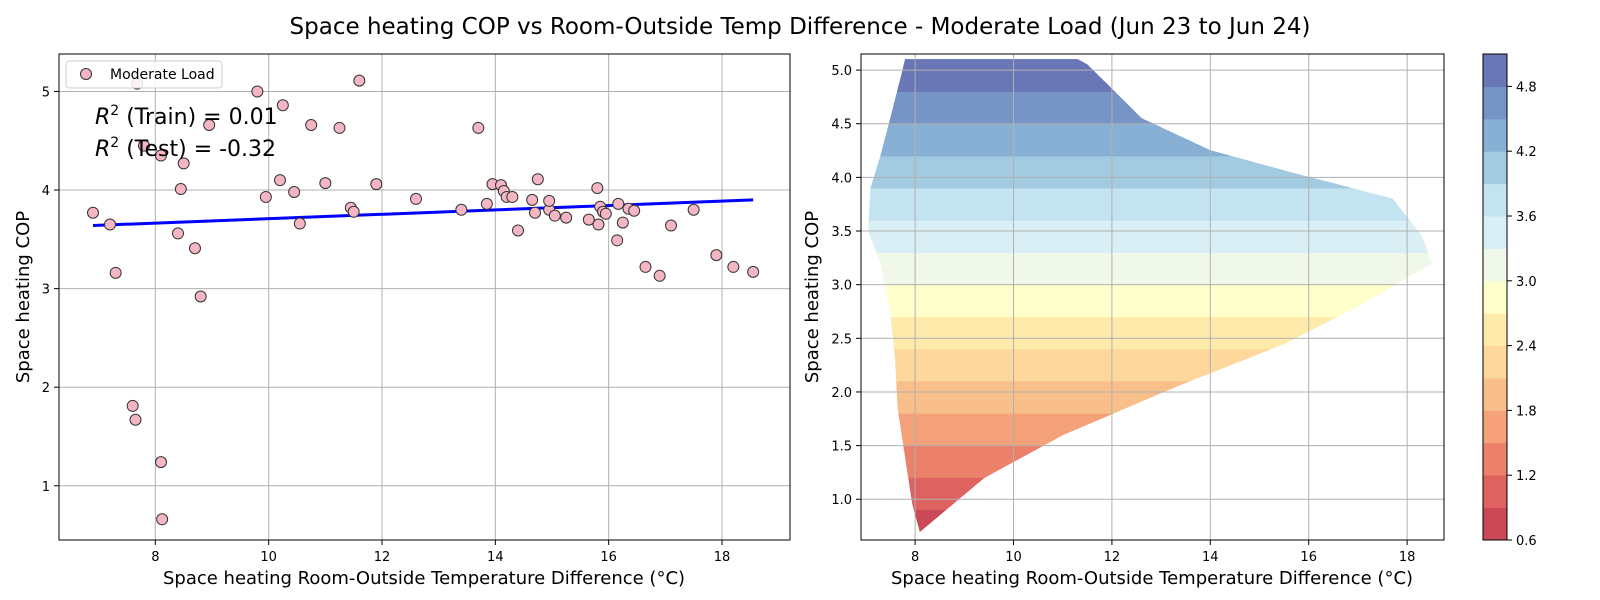 This screenshot has width=1600, height=600. What do you see at coordinates (46, 290) in the screenshot?
I see `scatter-y-tick-label: 3` at bounding box center [46, 290].